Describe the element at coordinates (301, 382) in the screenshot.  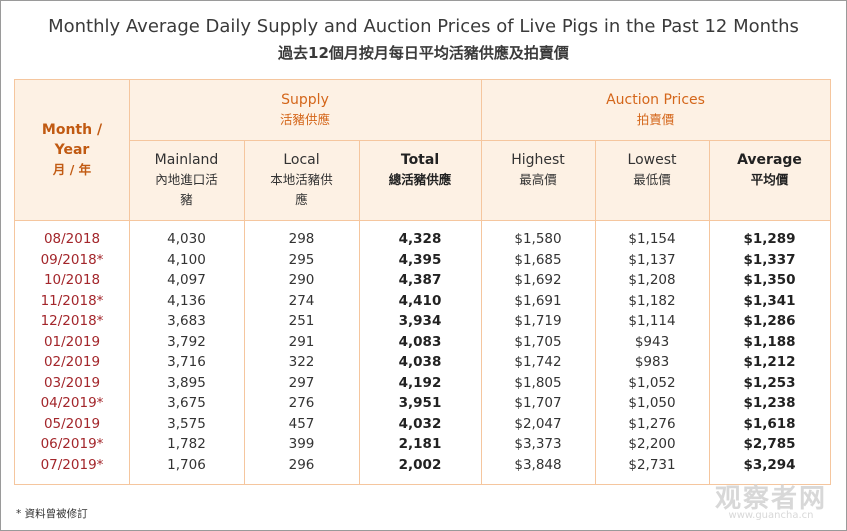
I see `table-cell: 297` at that location.